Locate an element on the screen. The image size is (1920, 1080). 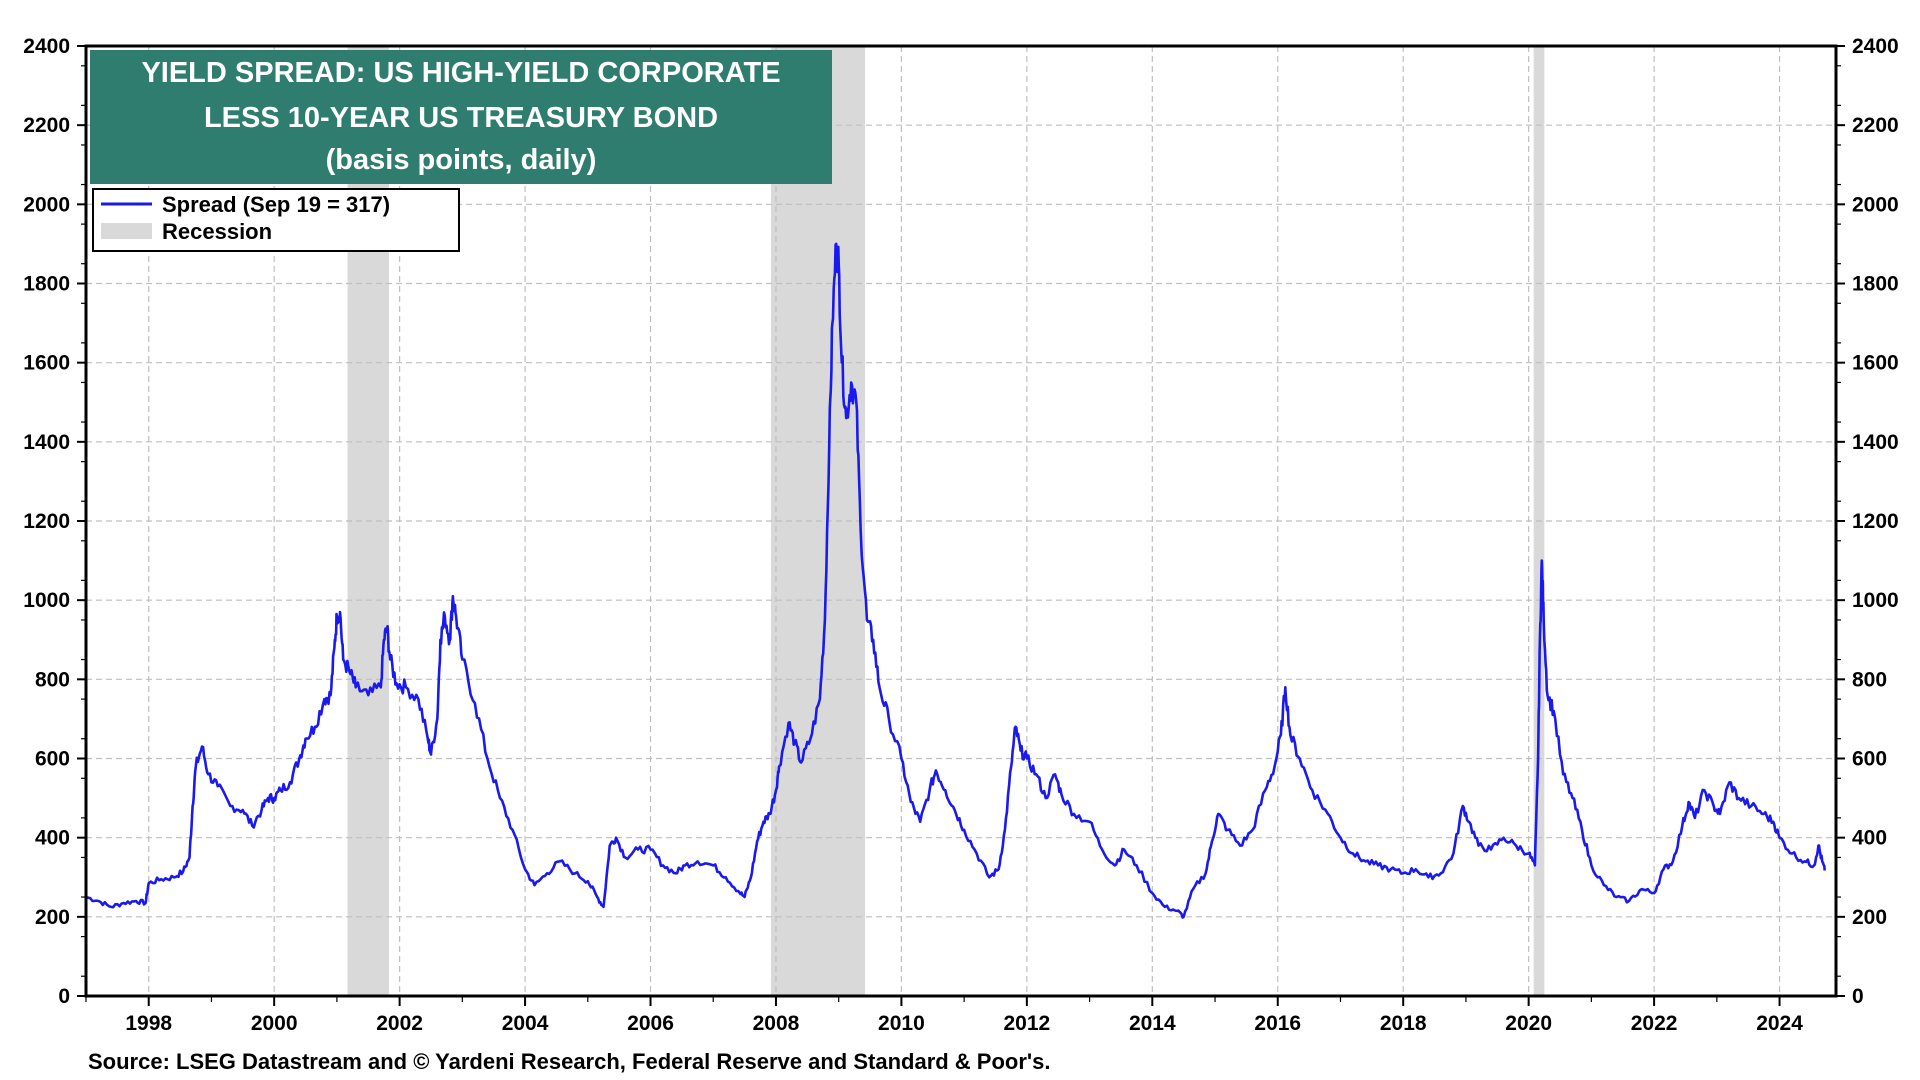
y-tick-label-right-7: 1400 is located at coordinates (1875, 442).